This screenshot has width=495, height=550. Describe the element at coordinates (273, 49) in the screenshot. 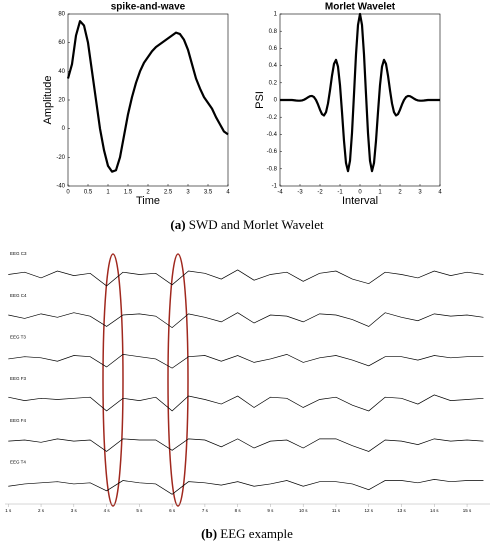

I see `y-tick-label: 0.6` at that location.